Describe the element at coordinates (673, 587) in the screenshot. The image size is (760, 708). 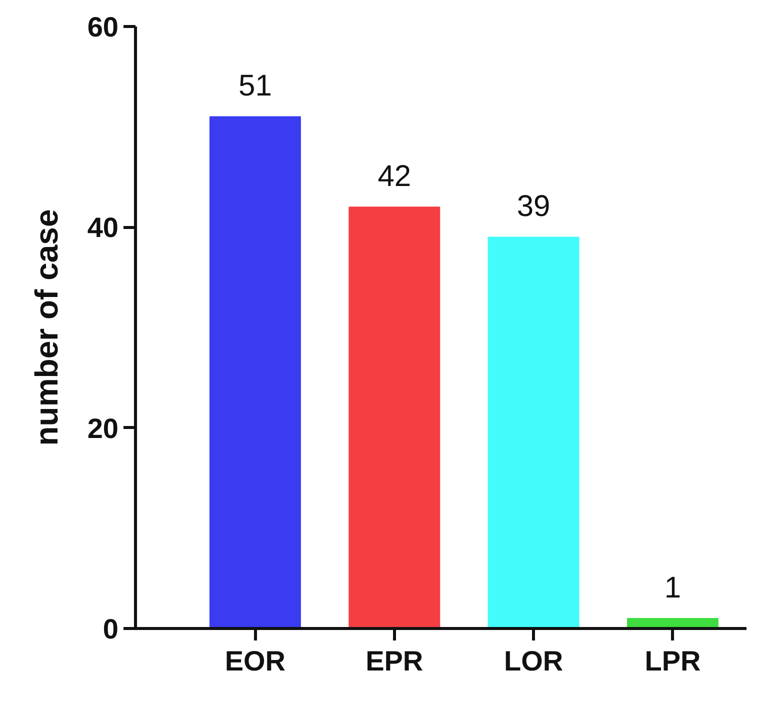
I see `data-label: 1` at that location.